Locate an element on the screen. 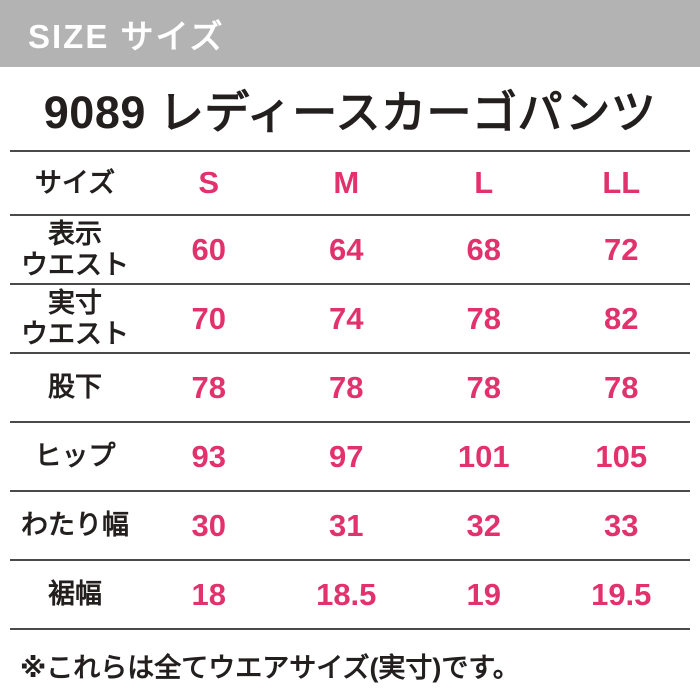 The width and height of the screenshot is (700, 700). cell-value-m: 31 is located at coordinates (346, 525).